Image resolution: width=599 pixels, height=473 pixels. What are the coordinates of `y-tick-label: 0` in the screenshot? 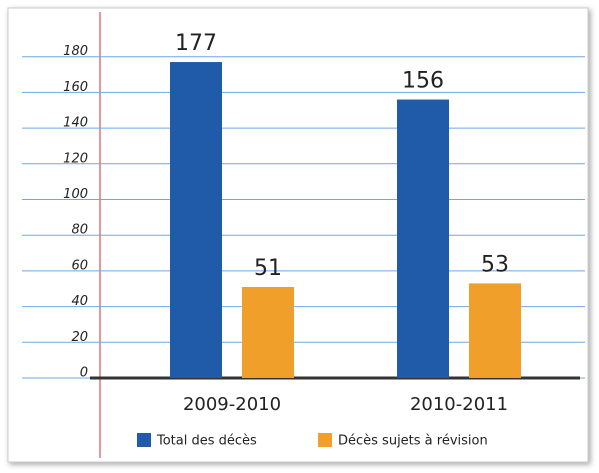 It's located at (84, 373).